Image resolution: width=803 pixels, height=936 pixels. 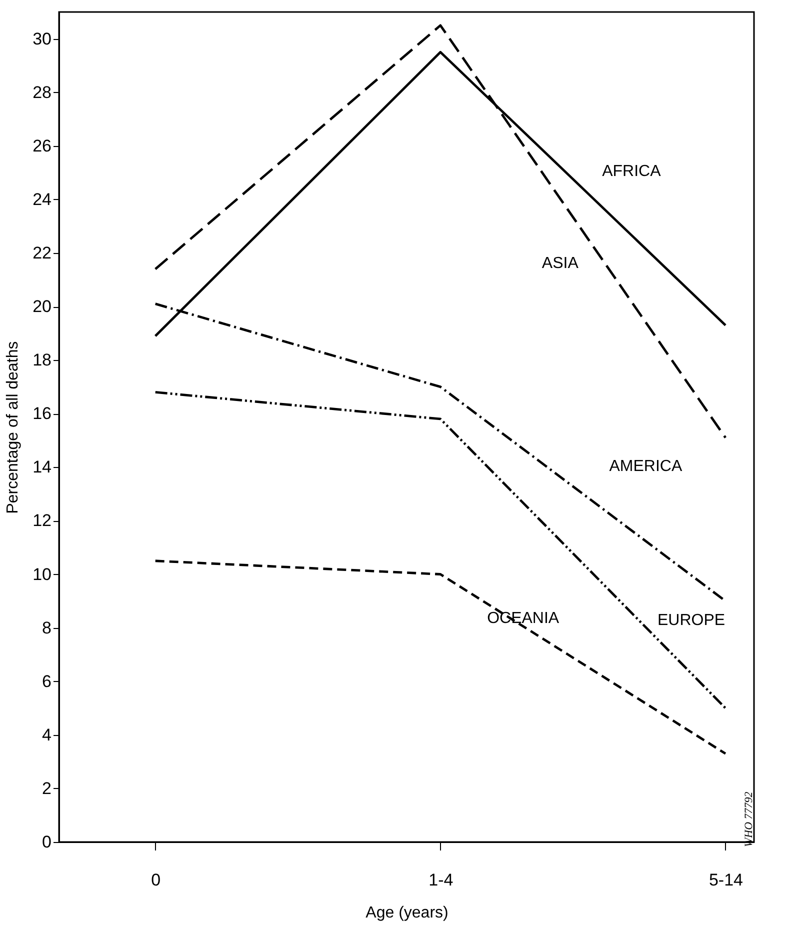 What do you see at coordinates (42, 92) in the screenshot?
I see `y-tick-label: 28` at bounding box center [42, 92].